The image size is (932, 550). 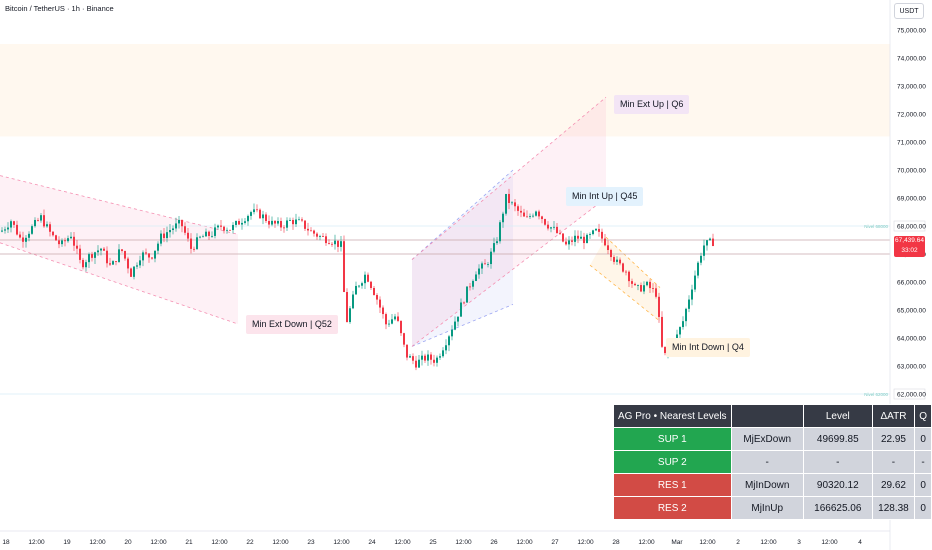 What do you see at coordinates (292, 324) in the screenshot?
I see `label-min-ext-down: Min Ext Down | Q52` at bounding box center [292, 324].